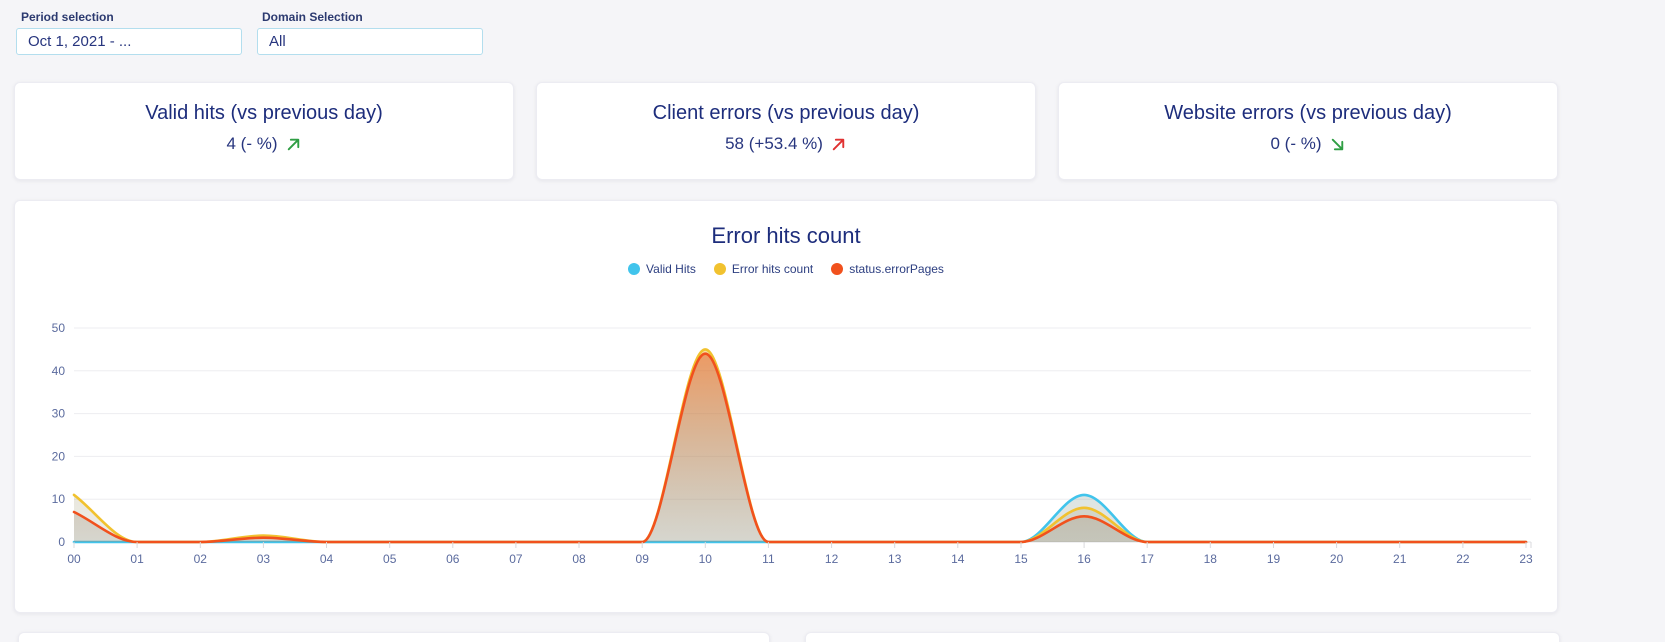 Image resolution: width=1665 pixels, height=642 pixels. Describe the element at coordinates (453, 559) in the screenshot. I see `svg-text: 06` at that location.